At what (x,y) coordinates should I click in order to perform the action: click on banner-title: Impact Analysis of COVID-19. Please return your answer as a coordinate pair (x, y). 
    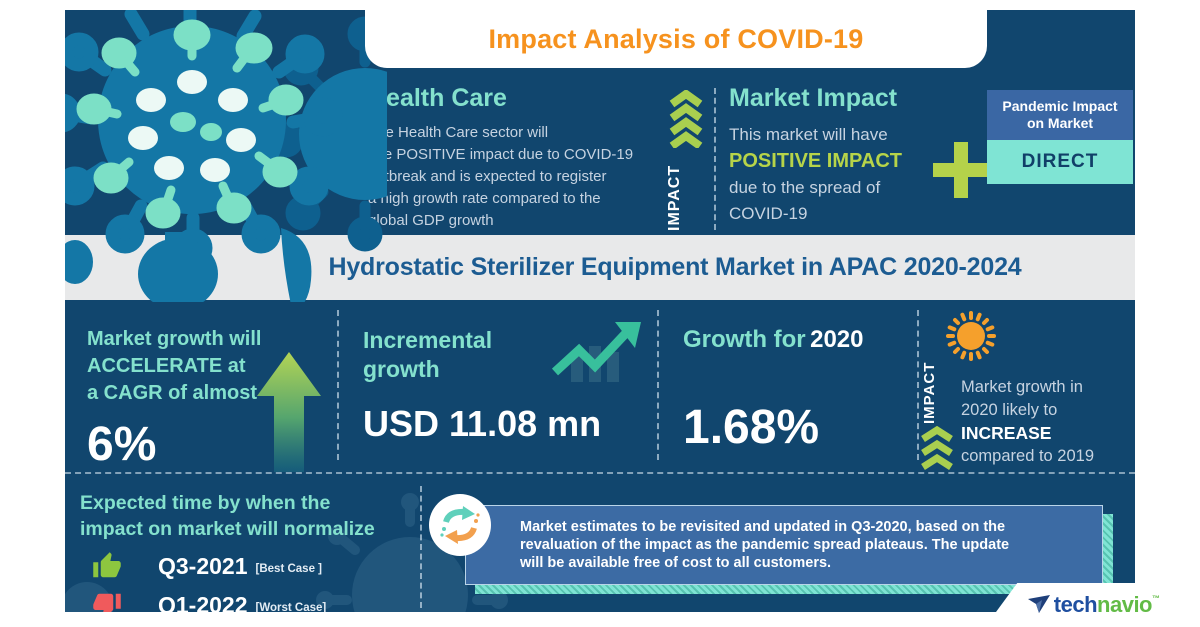
    Looking at the image, I should click on (676, 38).